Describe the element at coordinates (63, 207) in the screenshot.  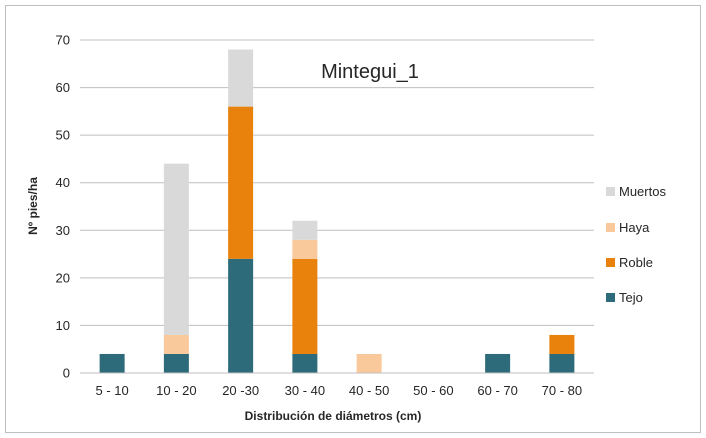
I see `y-tick-labels: 0 10 20 30 40 50 60 70` at that location.